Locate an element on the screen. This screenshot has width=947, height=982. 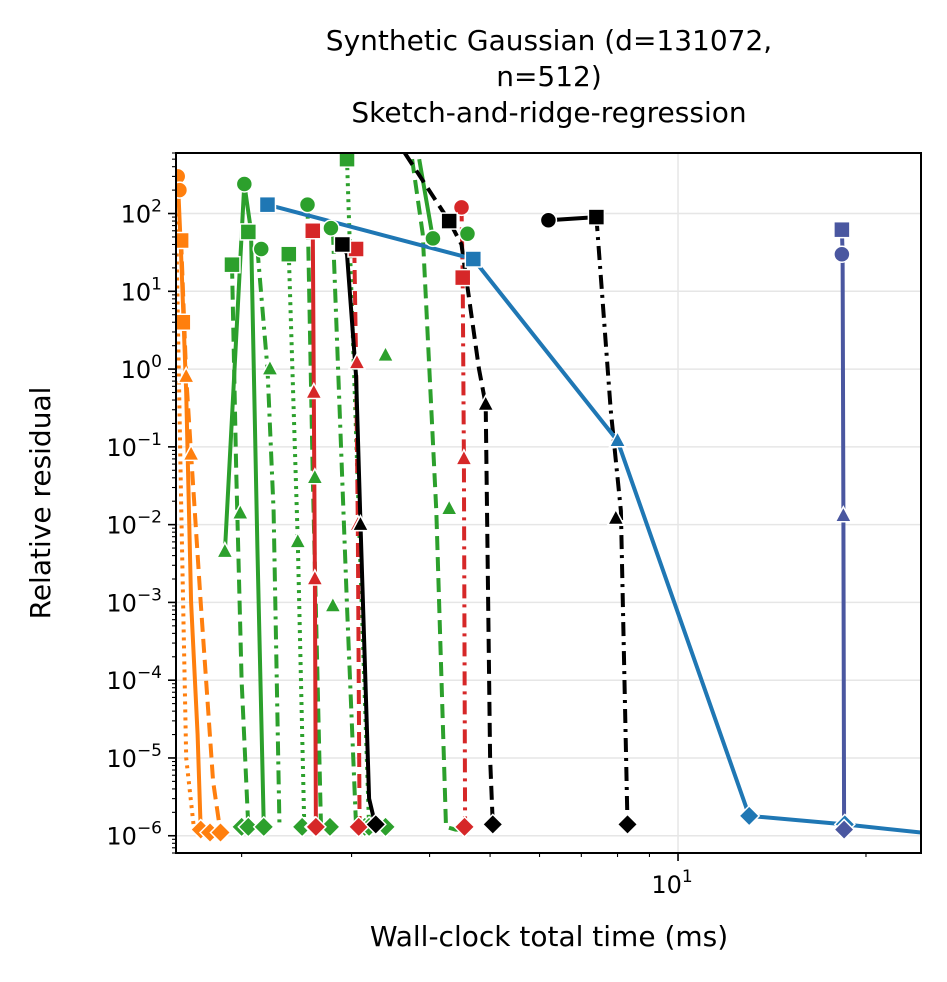
y-tick-label: 10⁻¹ is located at coordinates (134, 446).